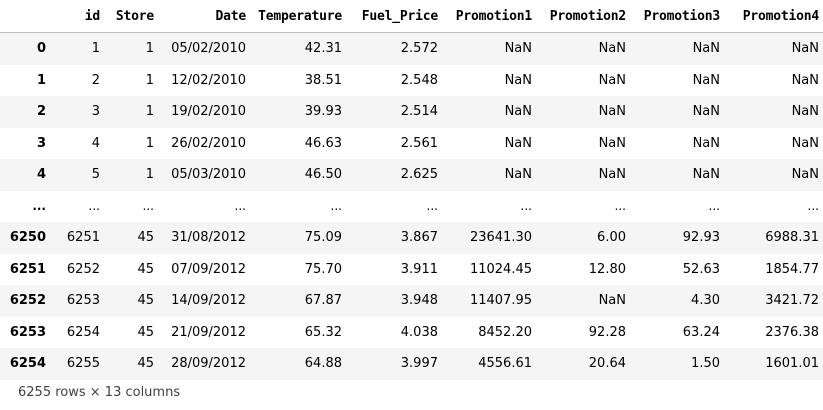  I want to click on table-row: 4 5 1 05/03/2010 46.50 2.625 NaN NaN NaN NaN, so click(411, 175).